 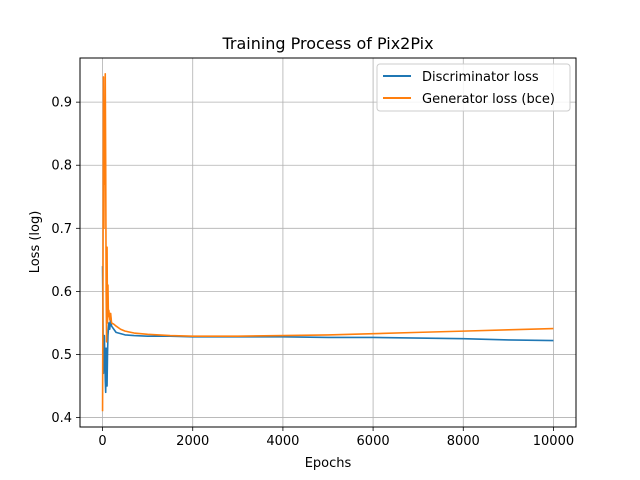 What do you see at coordinates (480, 77) in the screenshot?
I see `legend-label-discriminator: Discriminator loss` at bounding box center [480, 77].